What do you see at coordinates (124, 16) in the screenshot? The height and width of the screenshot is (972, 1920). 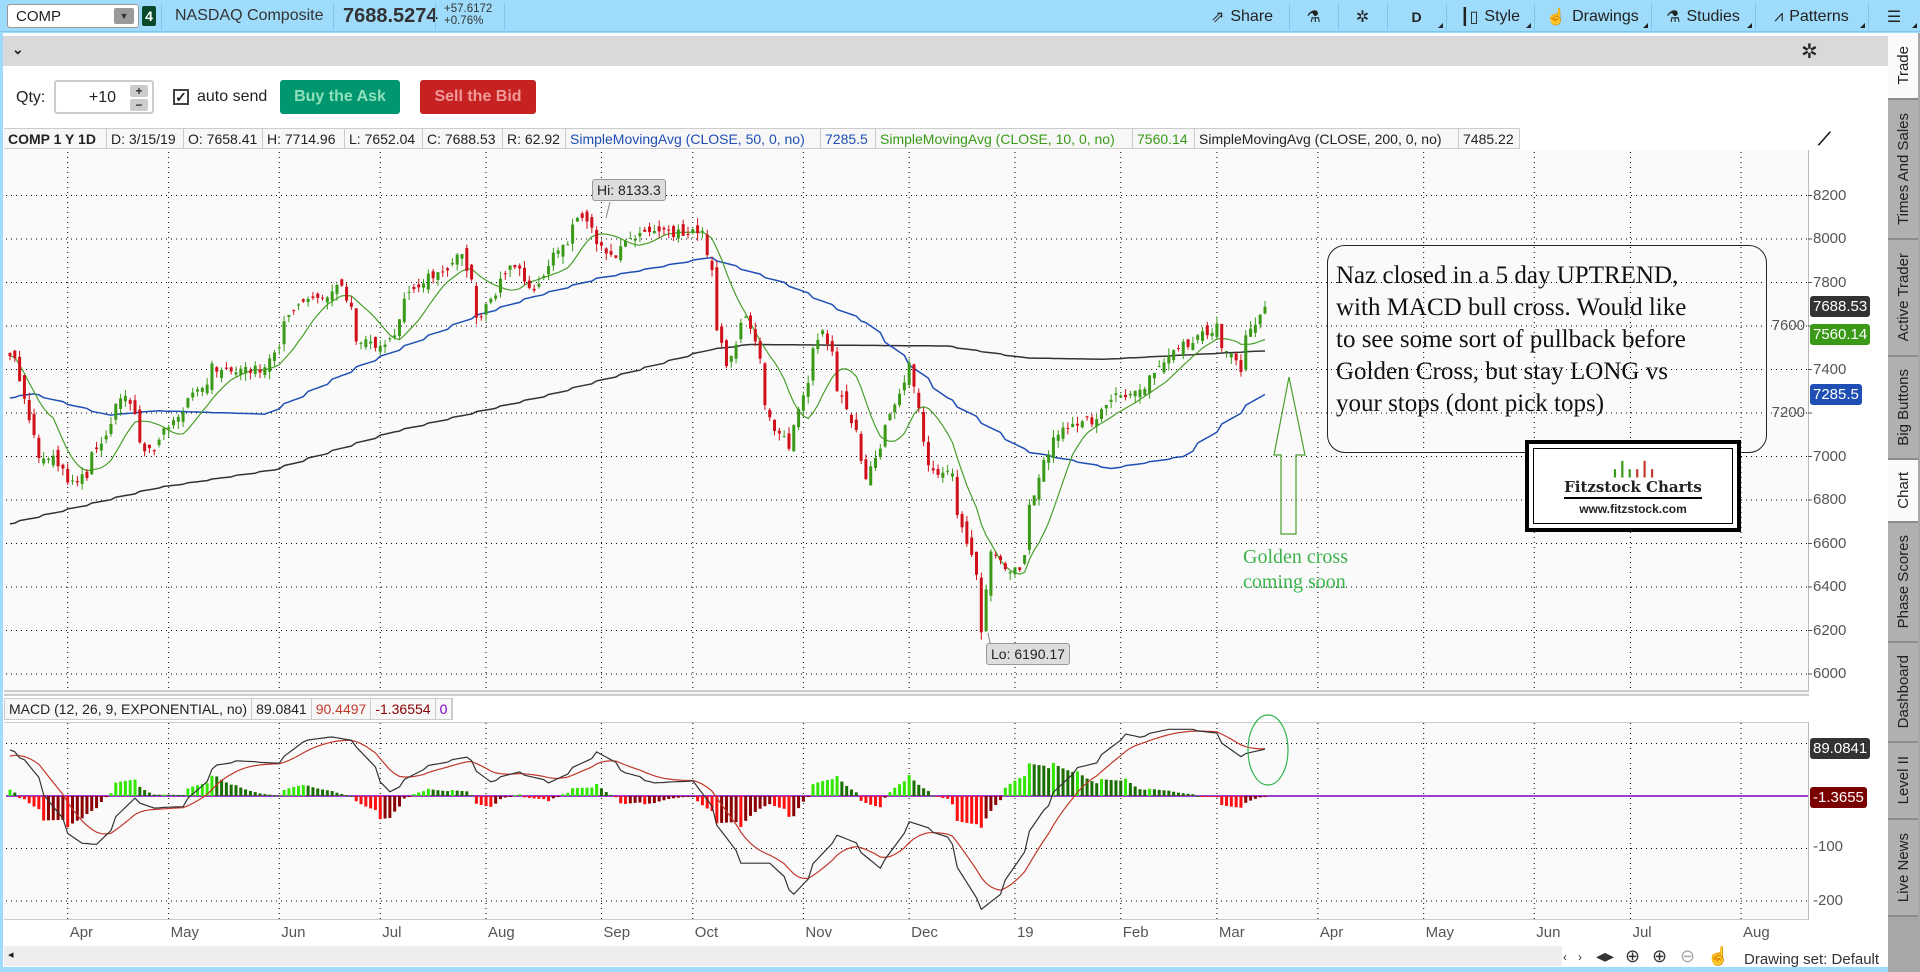 I see `chevron-down-icon: ▼` at bounding box center [124, 16].